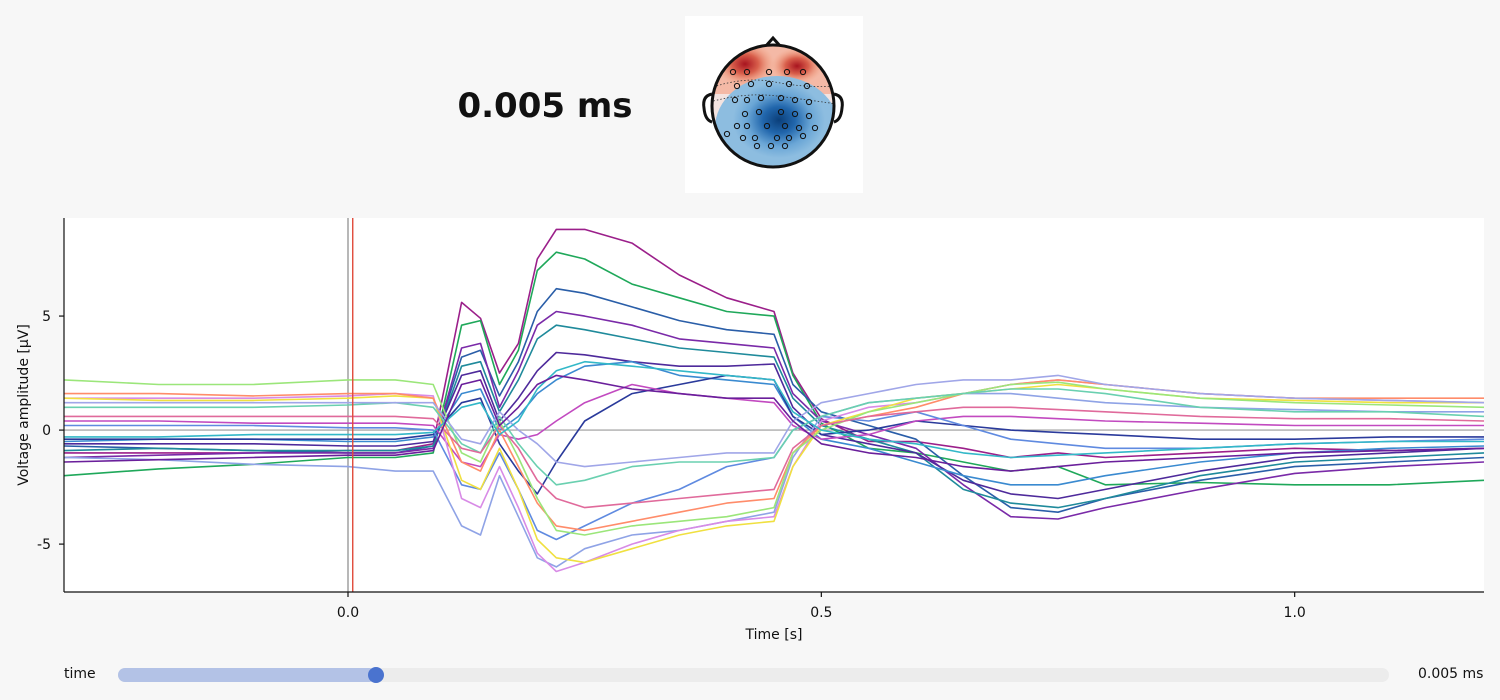 The height and width of the screenshot is (700, 1500). Describe the element at coordinates (24, 405) in the screenshot. I see `y-axis-label: Voltage amplitude [µV]` at that location.